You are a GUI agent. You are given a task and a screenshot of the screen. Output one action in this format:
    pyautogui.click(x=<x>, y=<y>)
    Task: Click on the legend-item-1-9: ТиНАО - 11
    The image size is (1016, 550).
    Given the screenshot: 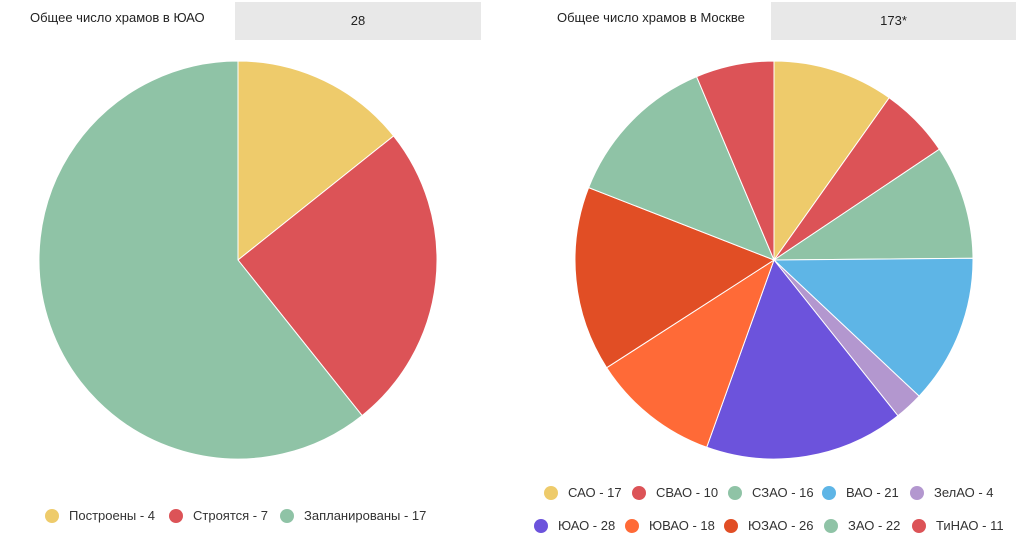 What is the action you would take?
    pyautogui.click(x=958, y=525)
    